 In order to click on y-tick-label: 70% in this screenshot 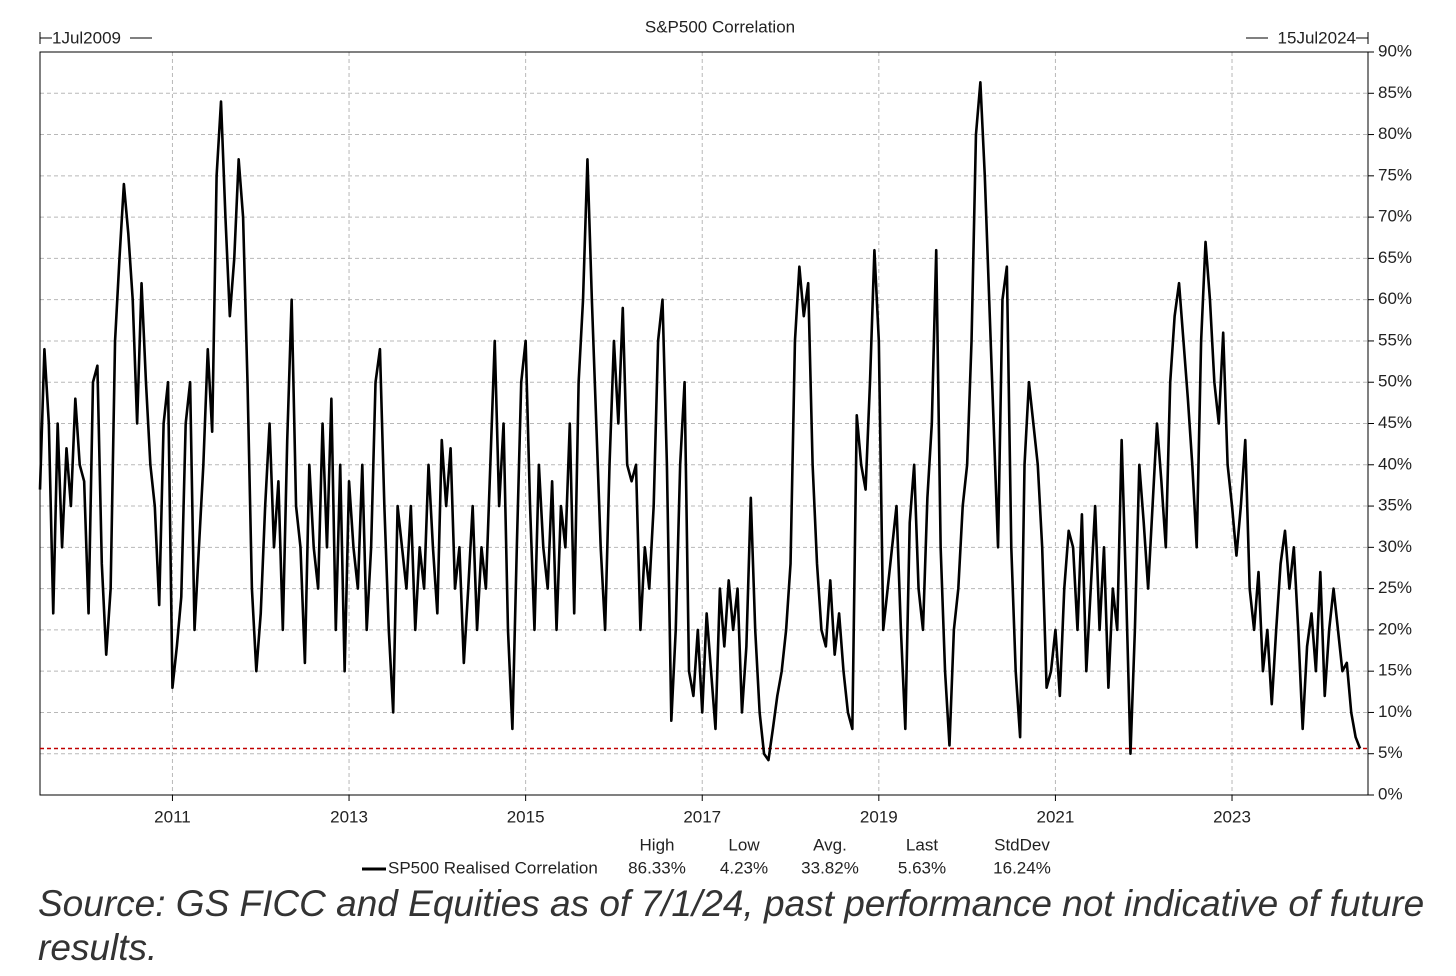, I will do `click(1395, 216)`.